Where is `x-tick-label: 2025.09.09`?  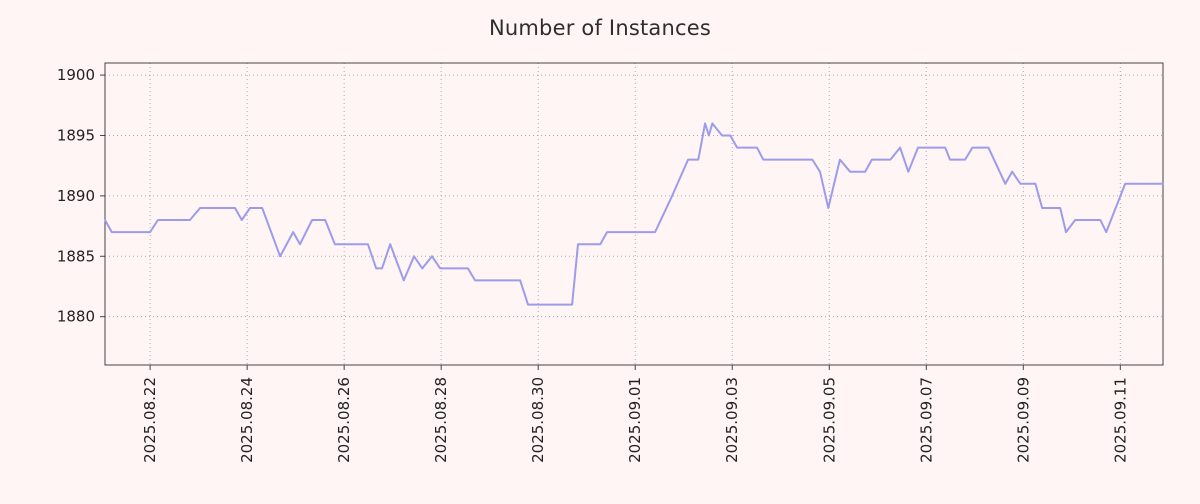 x-tick-label: 2025.09.09 is located at coordinates (1023, 420).